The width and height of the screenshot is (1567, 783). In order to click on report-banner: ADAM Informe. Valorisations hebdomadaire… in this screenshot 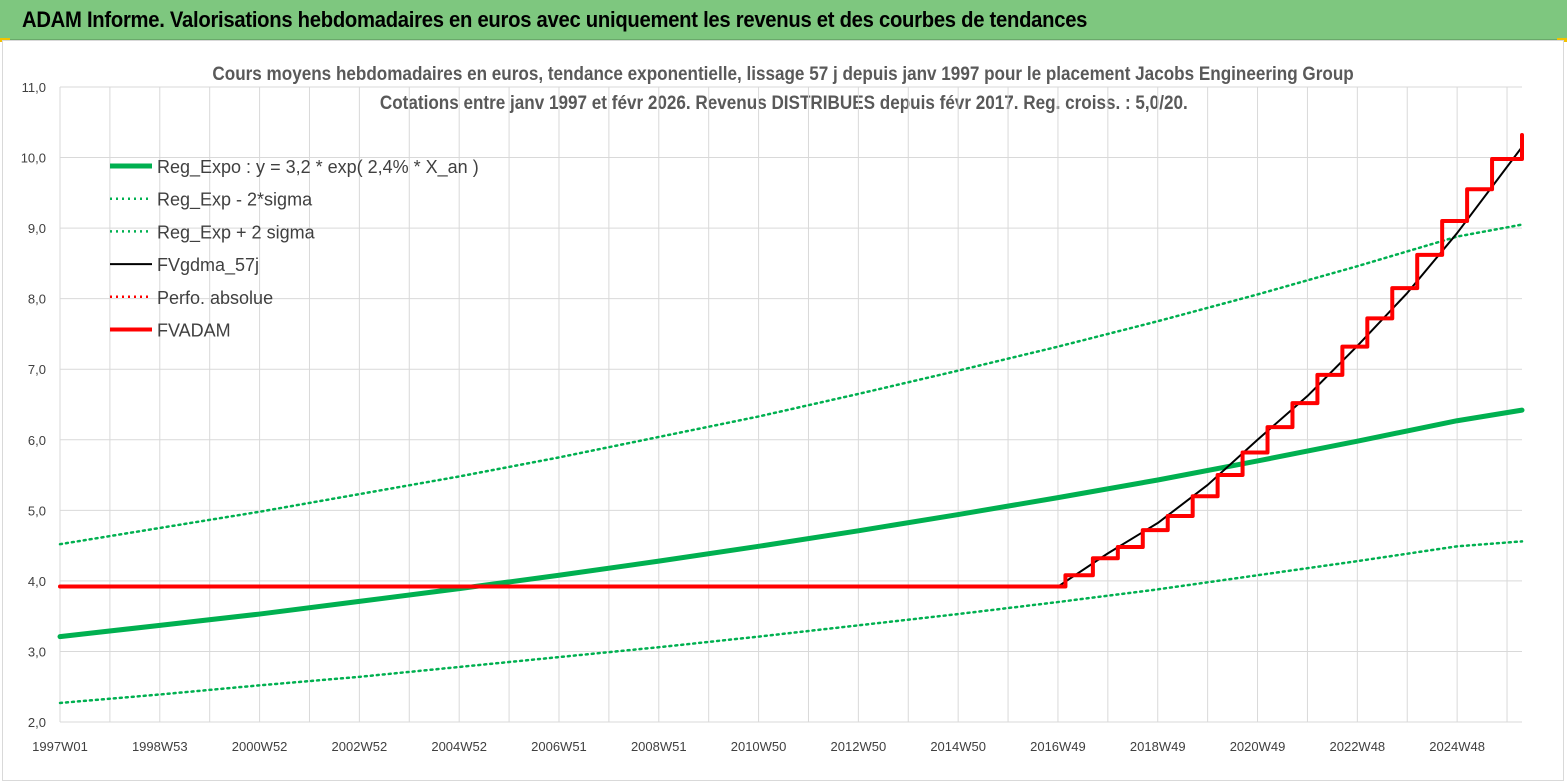, I will do `click(783, 20)`.